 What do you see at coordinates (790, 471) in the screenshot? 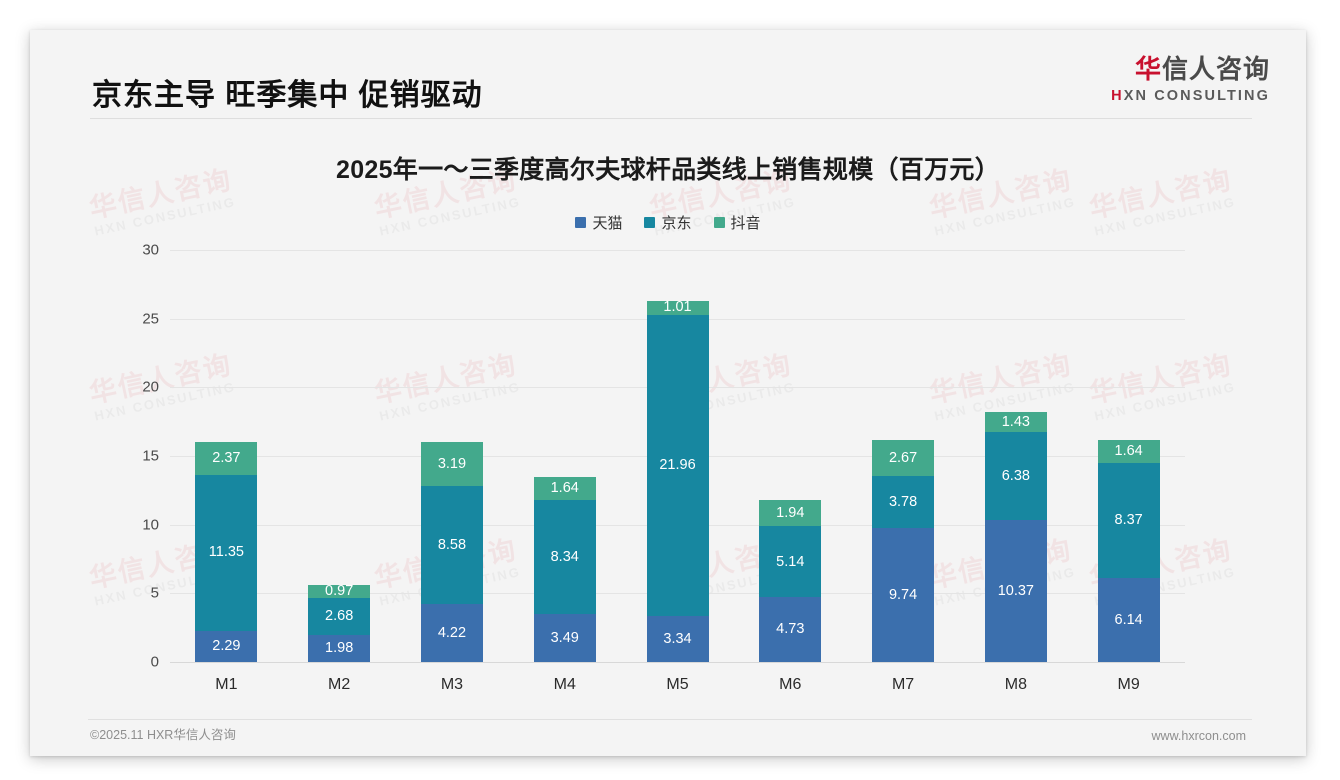
I see `bar-group-M6: 4.73 5.14 1.94 M6` at bounding box center [790, 471].